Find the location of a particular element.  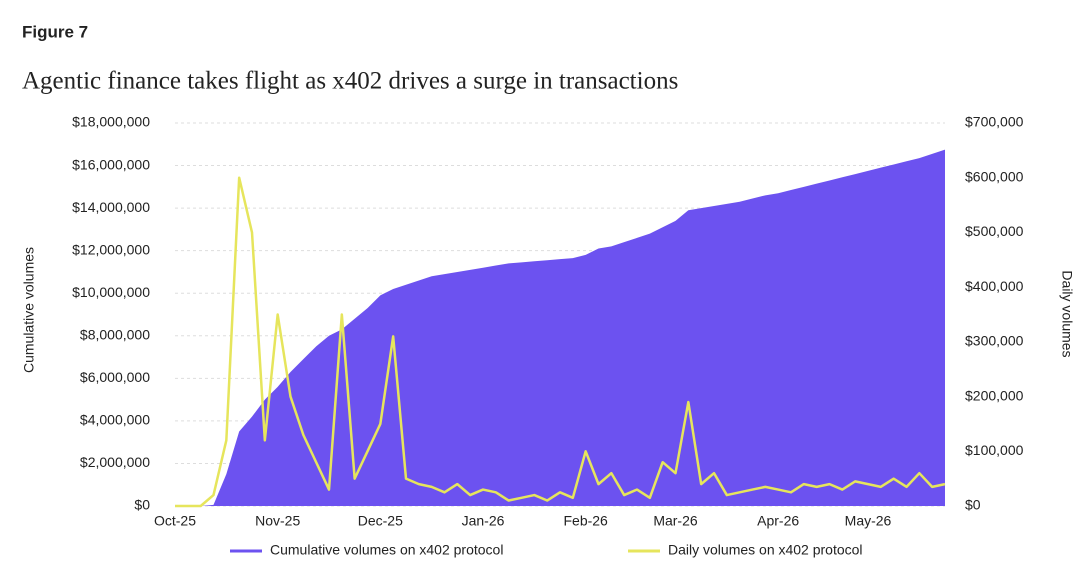

y-tick-label: $2,000,000 is located at coordinates (115, 462).